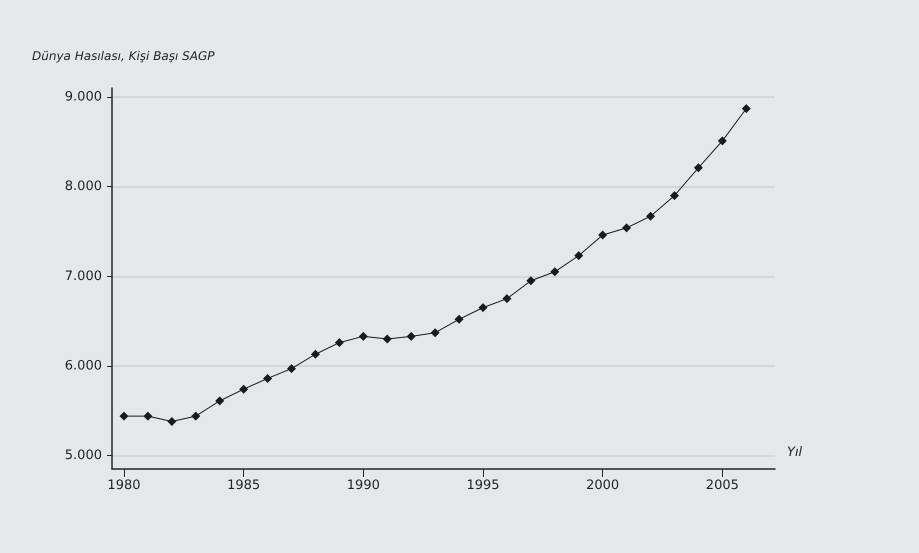 This screenshot has height=553, width=919. Describe the element at coordinates (603, 485) in the screenshot. I see `x-tick-label: 2000` at that location.